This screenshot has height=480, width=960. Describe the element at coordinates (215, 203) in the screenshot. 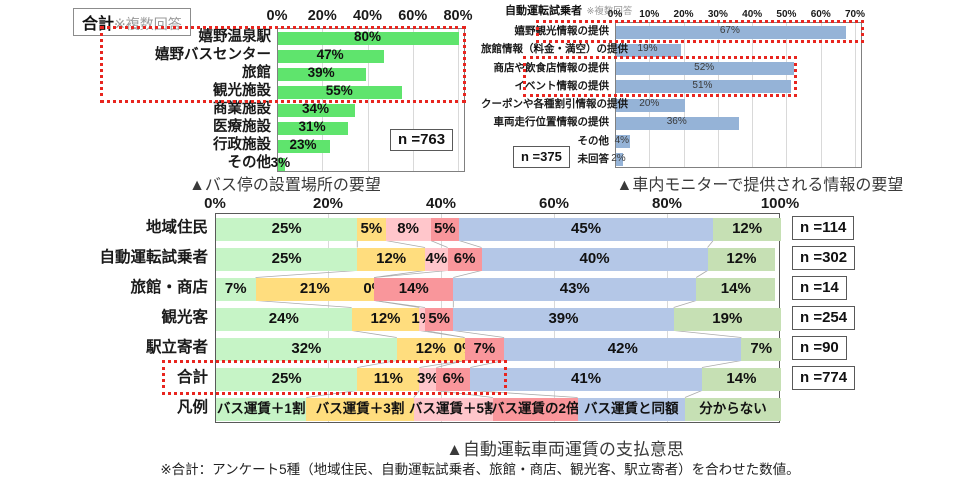

I see `axis-tick-label: 0%` at that location.